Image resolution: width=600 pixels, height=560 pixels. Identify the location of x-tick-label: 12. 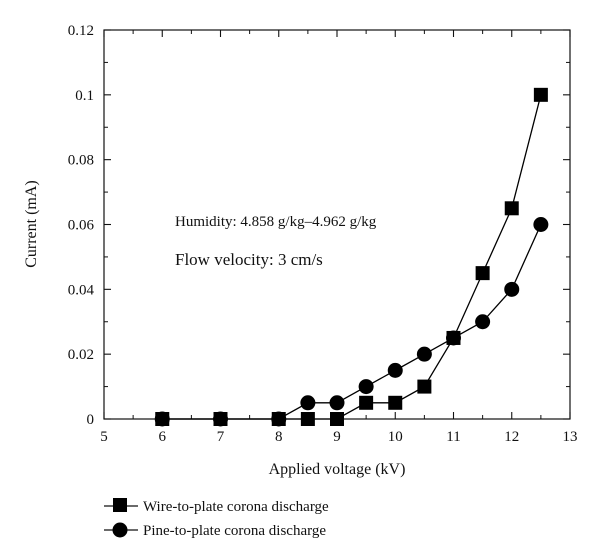
(511, 437).